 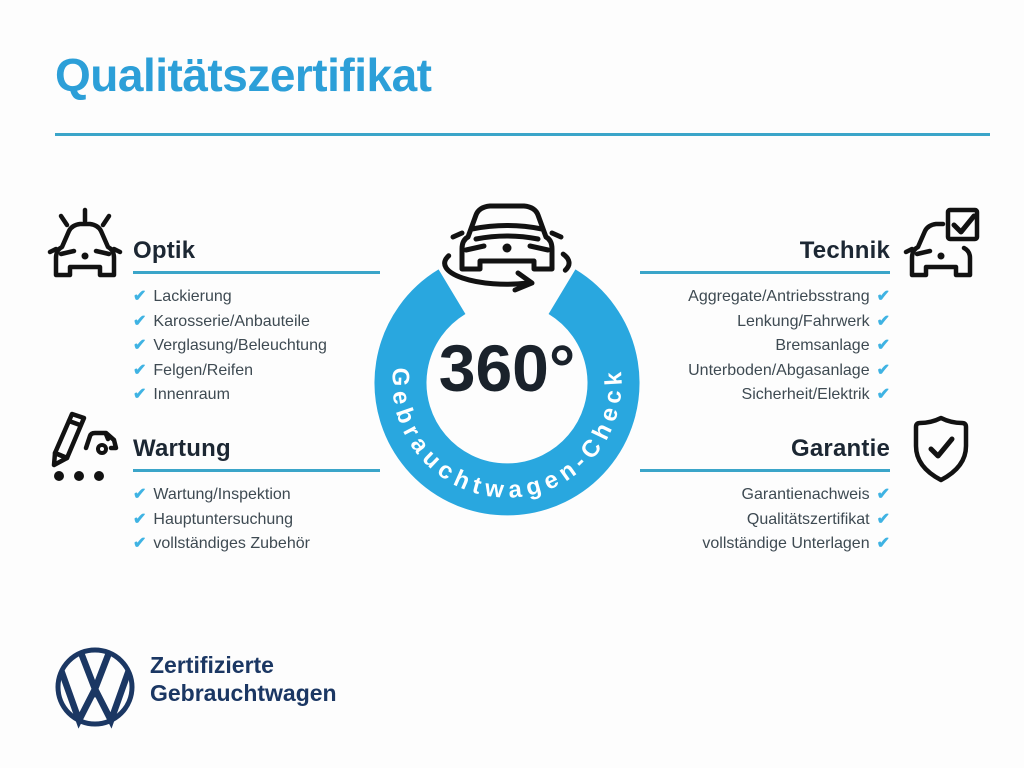 I want to click on check-item: vollständige Unterlagen ✔, so click(x=765, y=544).